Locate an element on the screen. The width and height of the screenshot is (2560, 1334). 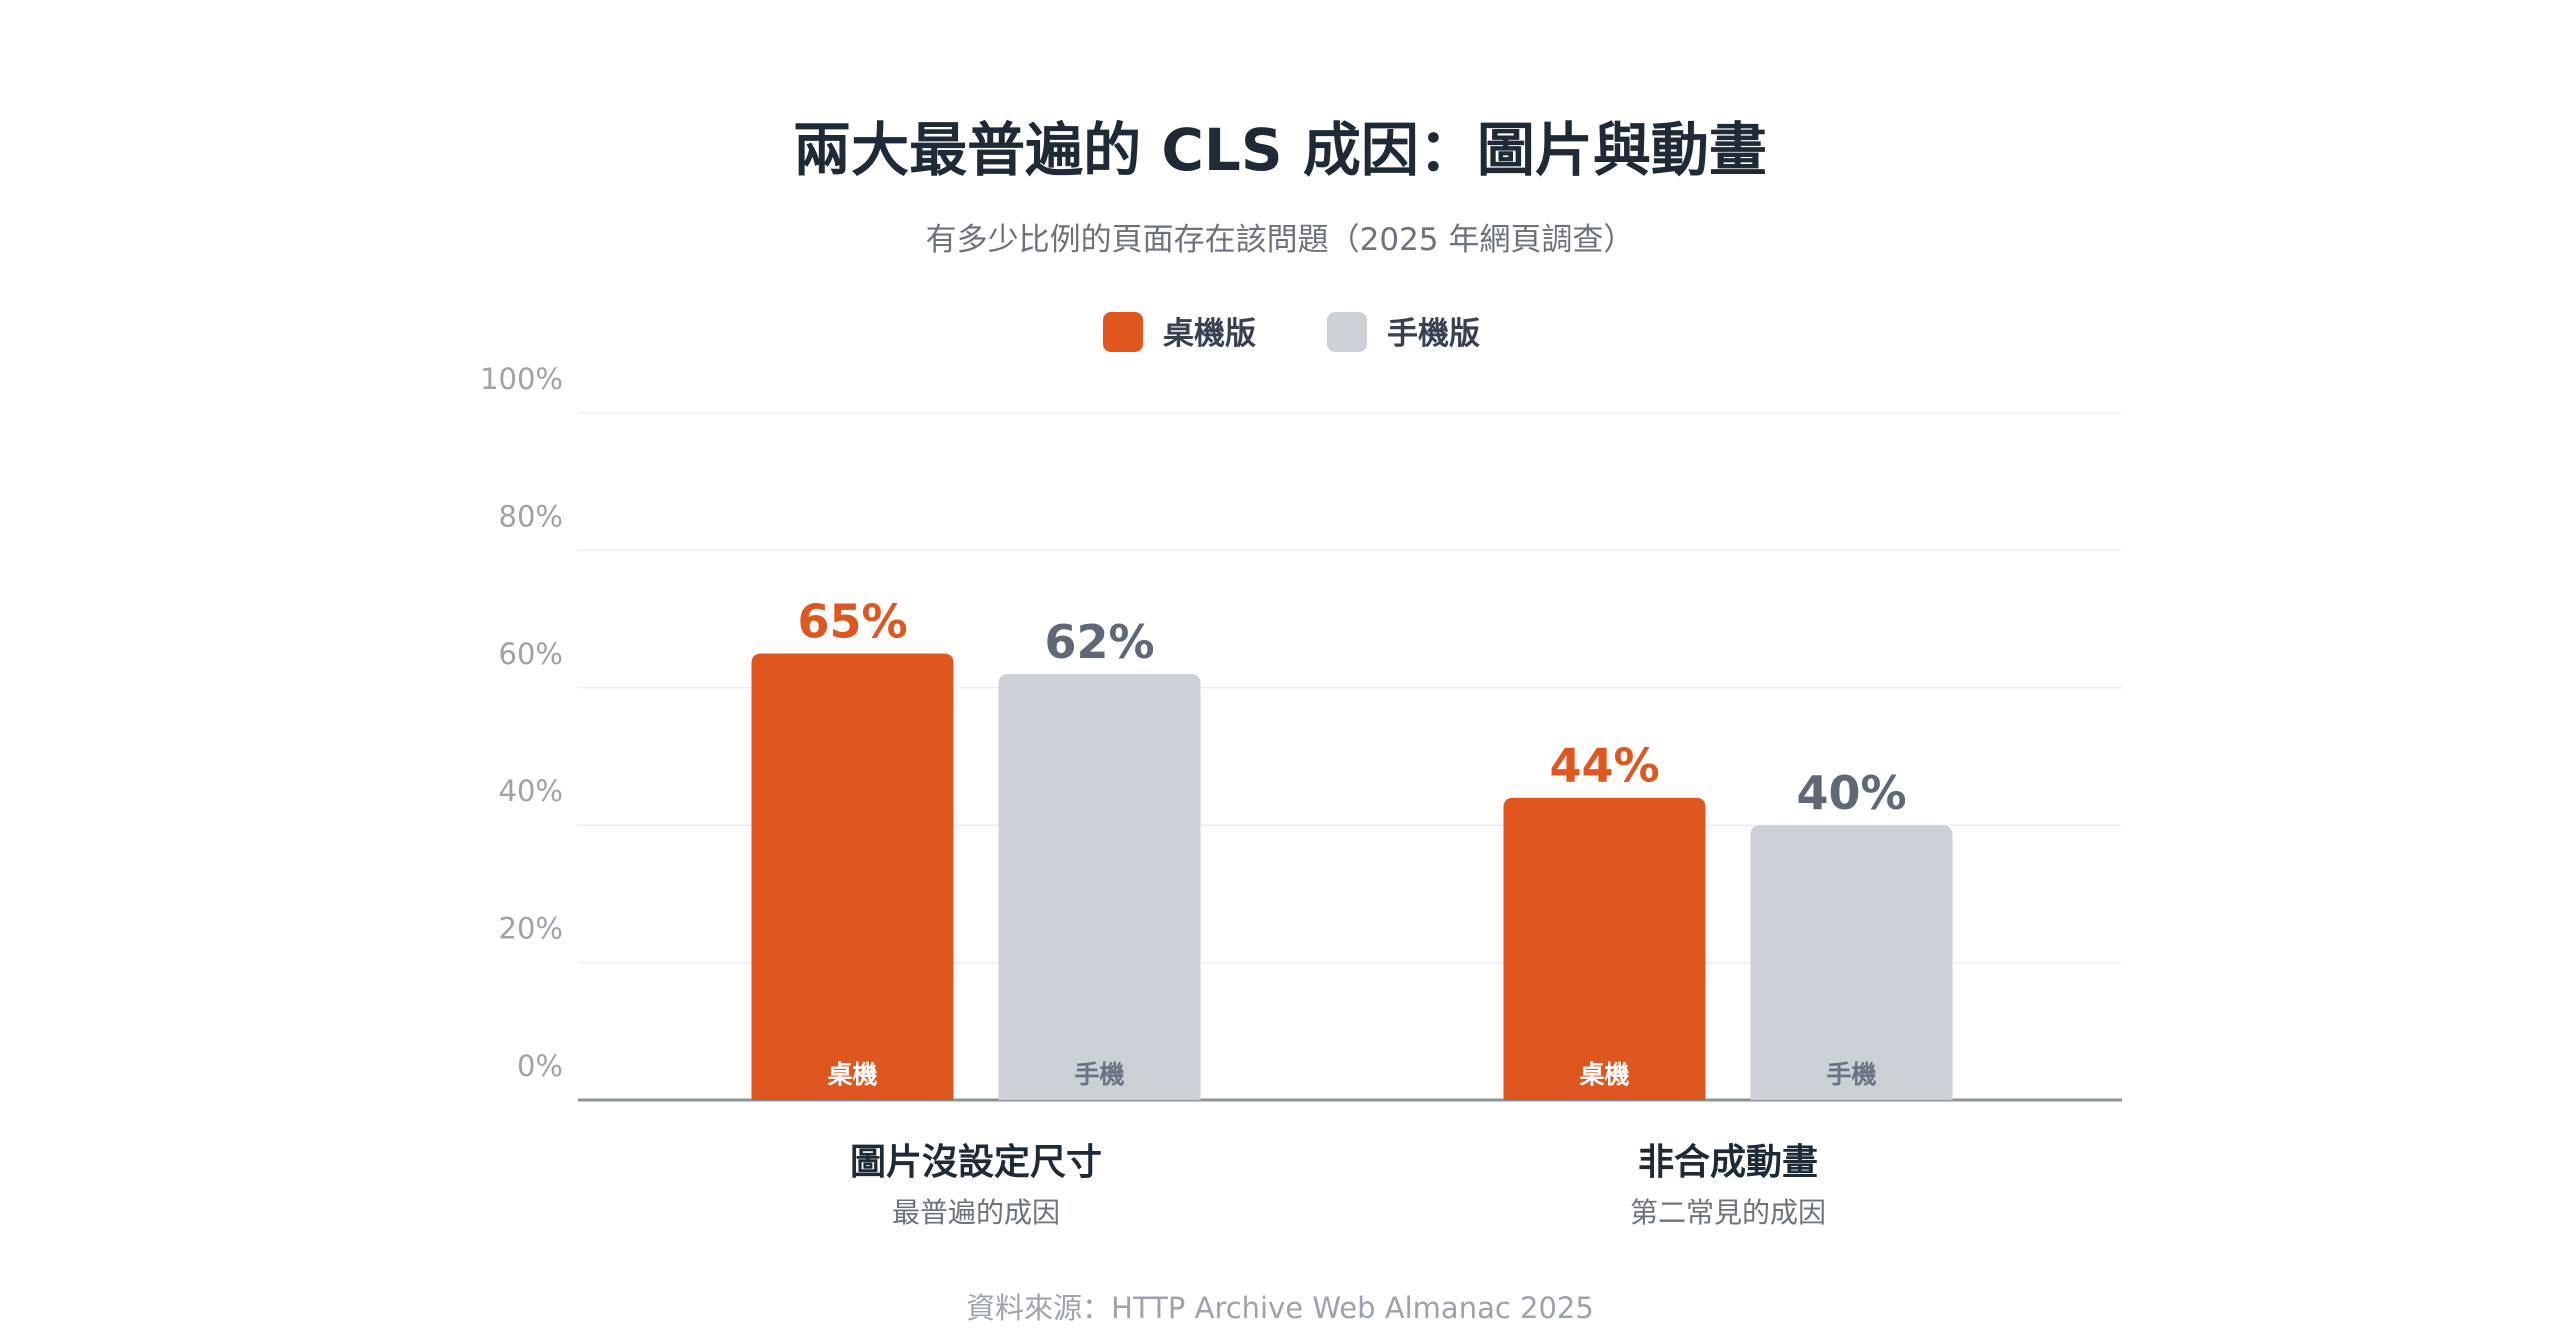
legend-item: 桌機版 is located at coordinates (1179, 332).